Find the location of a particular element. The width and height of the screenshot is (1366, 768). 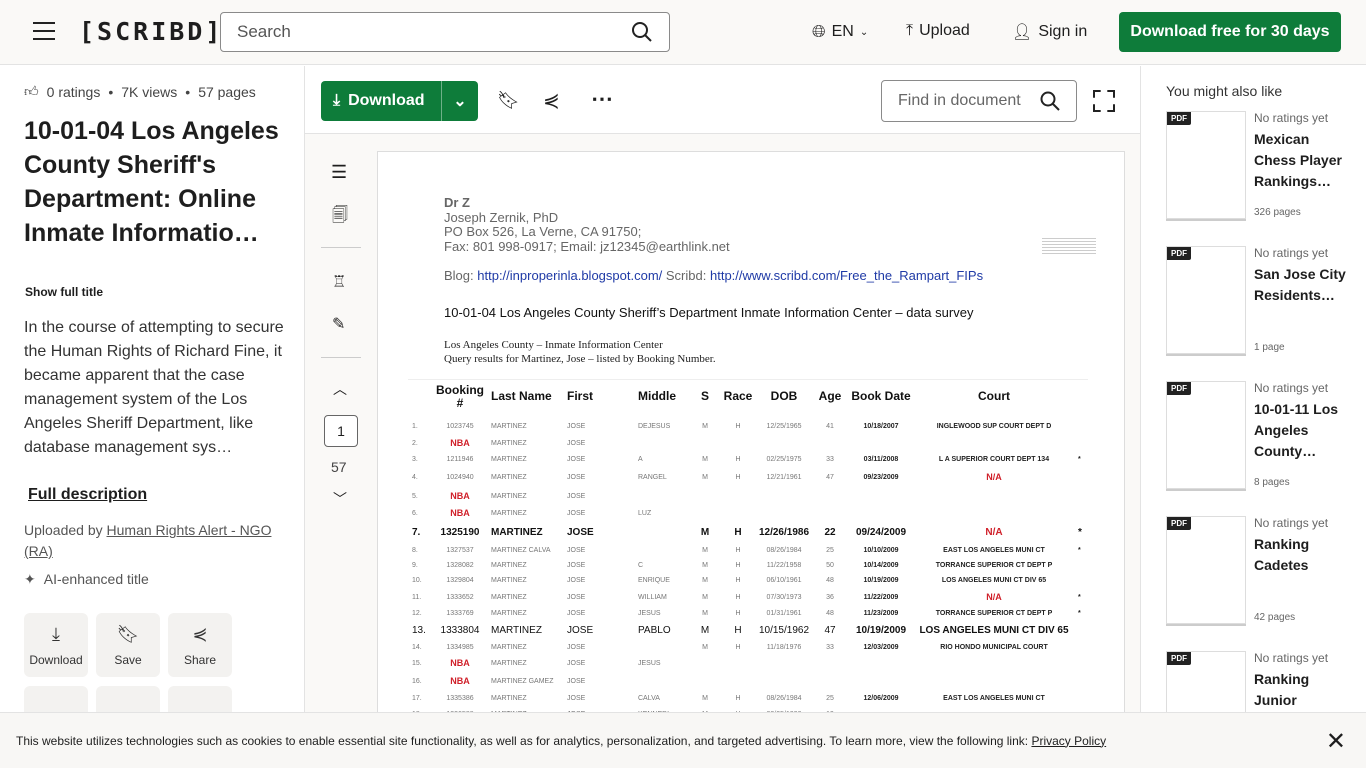

column-header: Court is located at coordinates (994, 396).